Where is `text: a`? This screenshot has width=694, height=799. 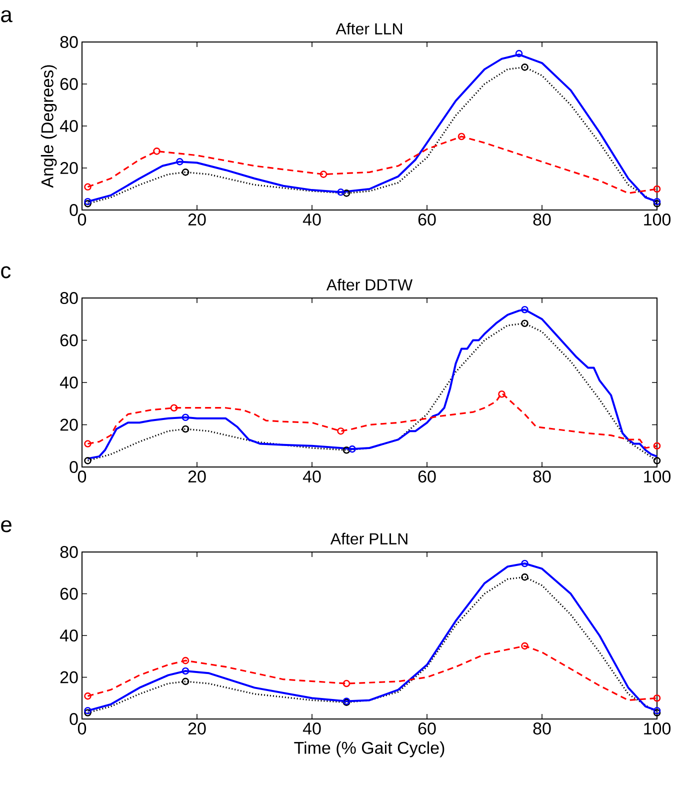 text: a is located at coordinates (6, 16).